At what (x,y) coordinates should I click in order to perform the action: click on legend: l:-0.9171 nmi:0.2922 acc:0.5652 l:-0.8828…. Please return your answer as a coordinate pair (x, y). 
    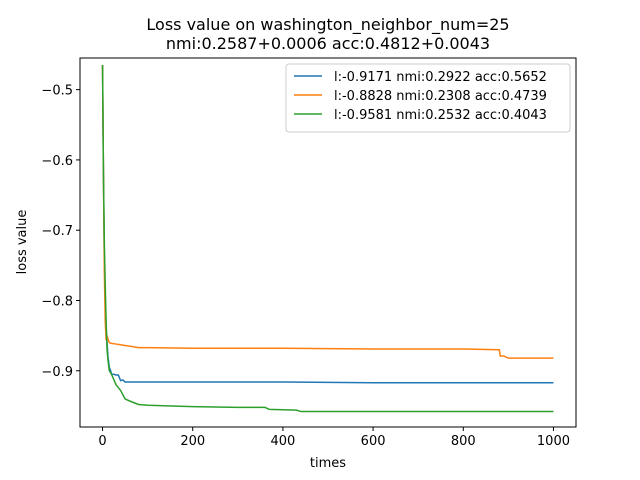
    Looking at the image, I should click on (428, 98).